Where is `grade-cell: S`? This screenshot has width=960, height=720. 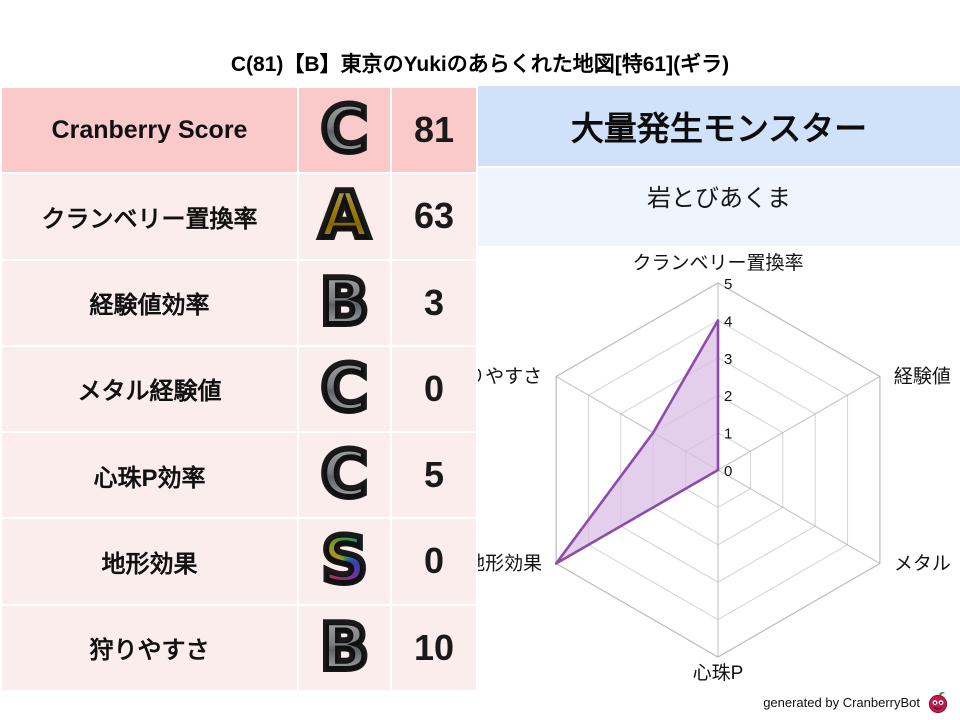
grade-cell: S is located at coordinates (344, 561).